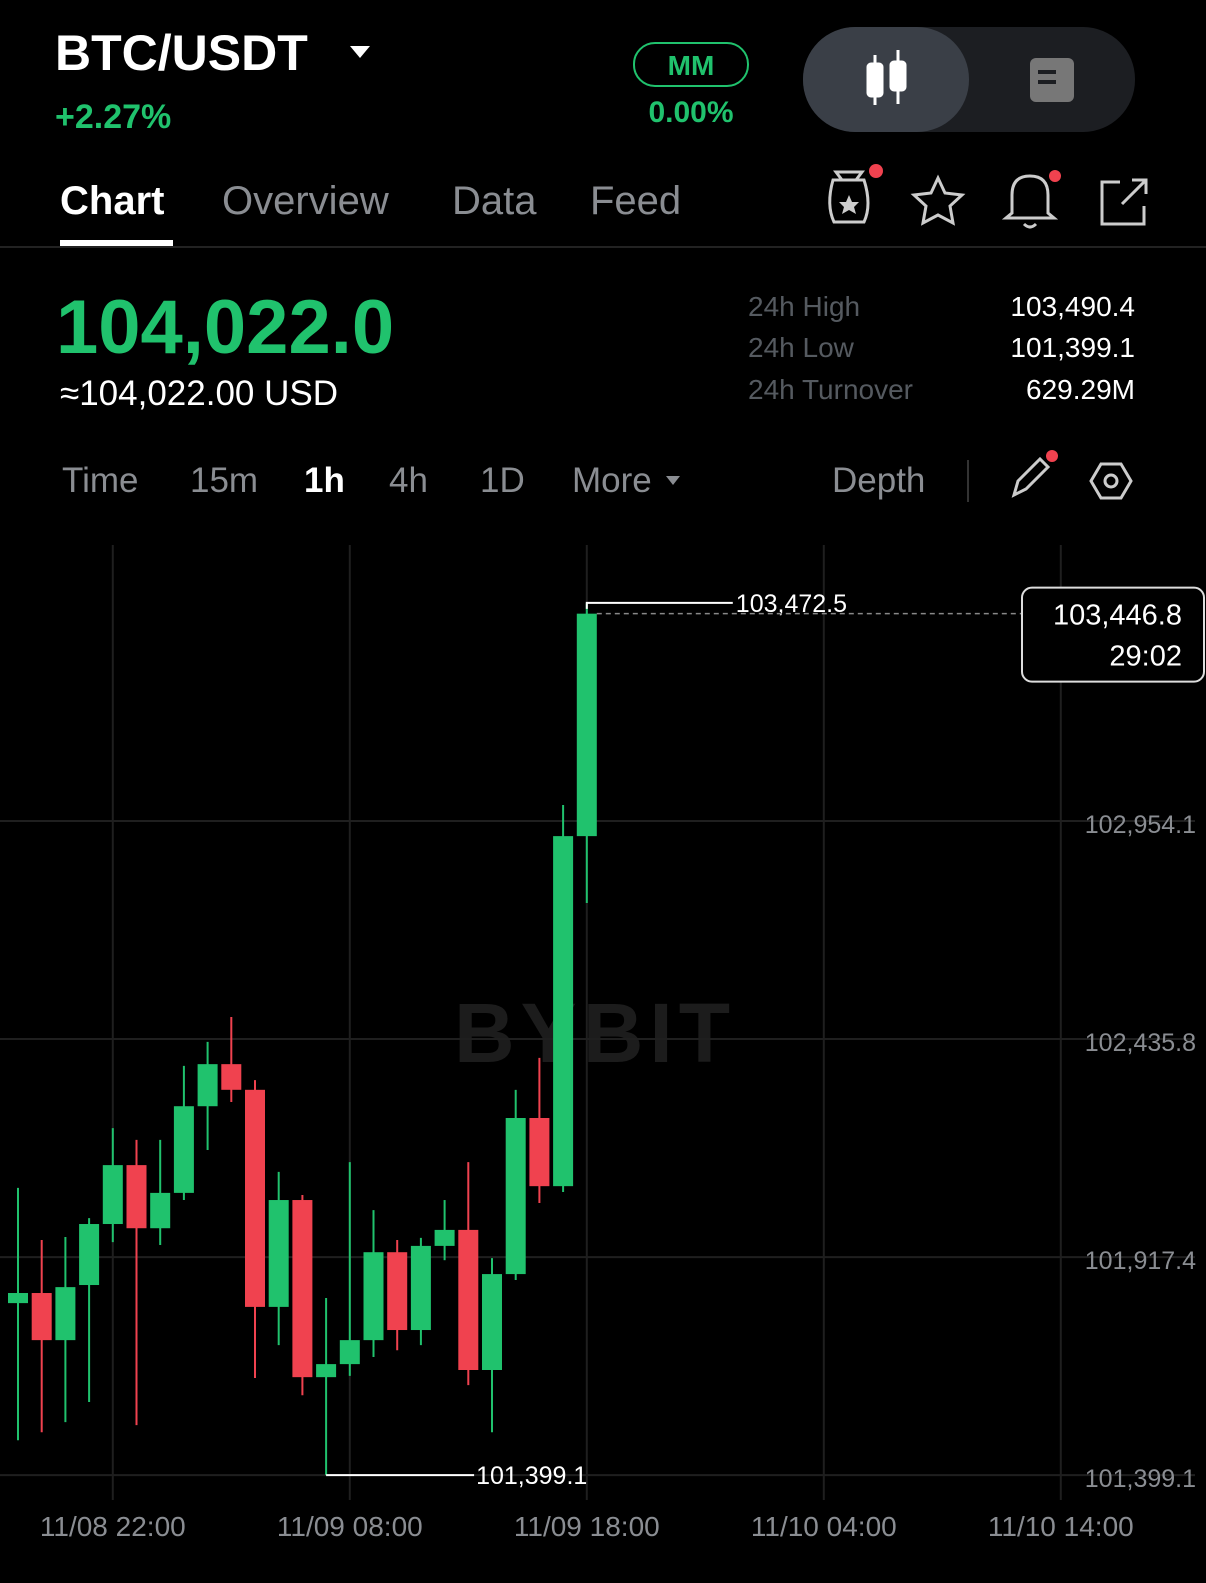  I want to click on interval: 1h, so click(324, 480).